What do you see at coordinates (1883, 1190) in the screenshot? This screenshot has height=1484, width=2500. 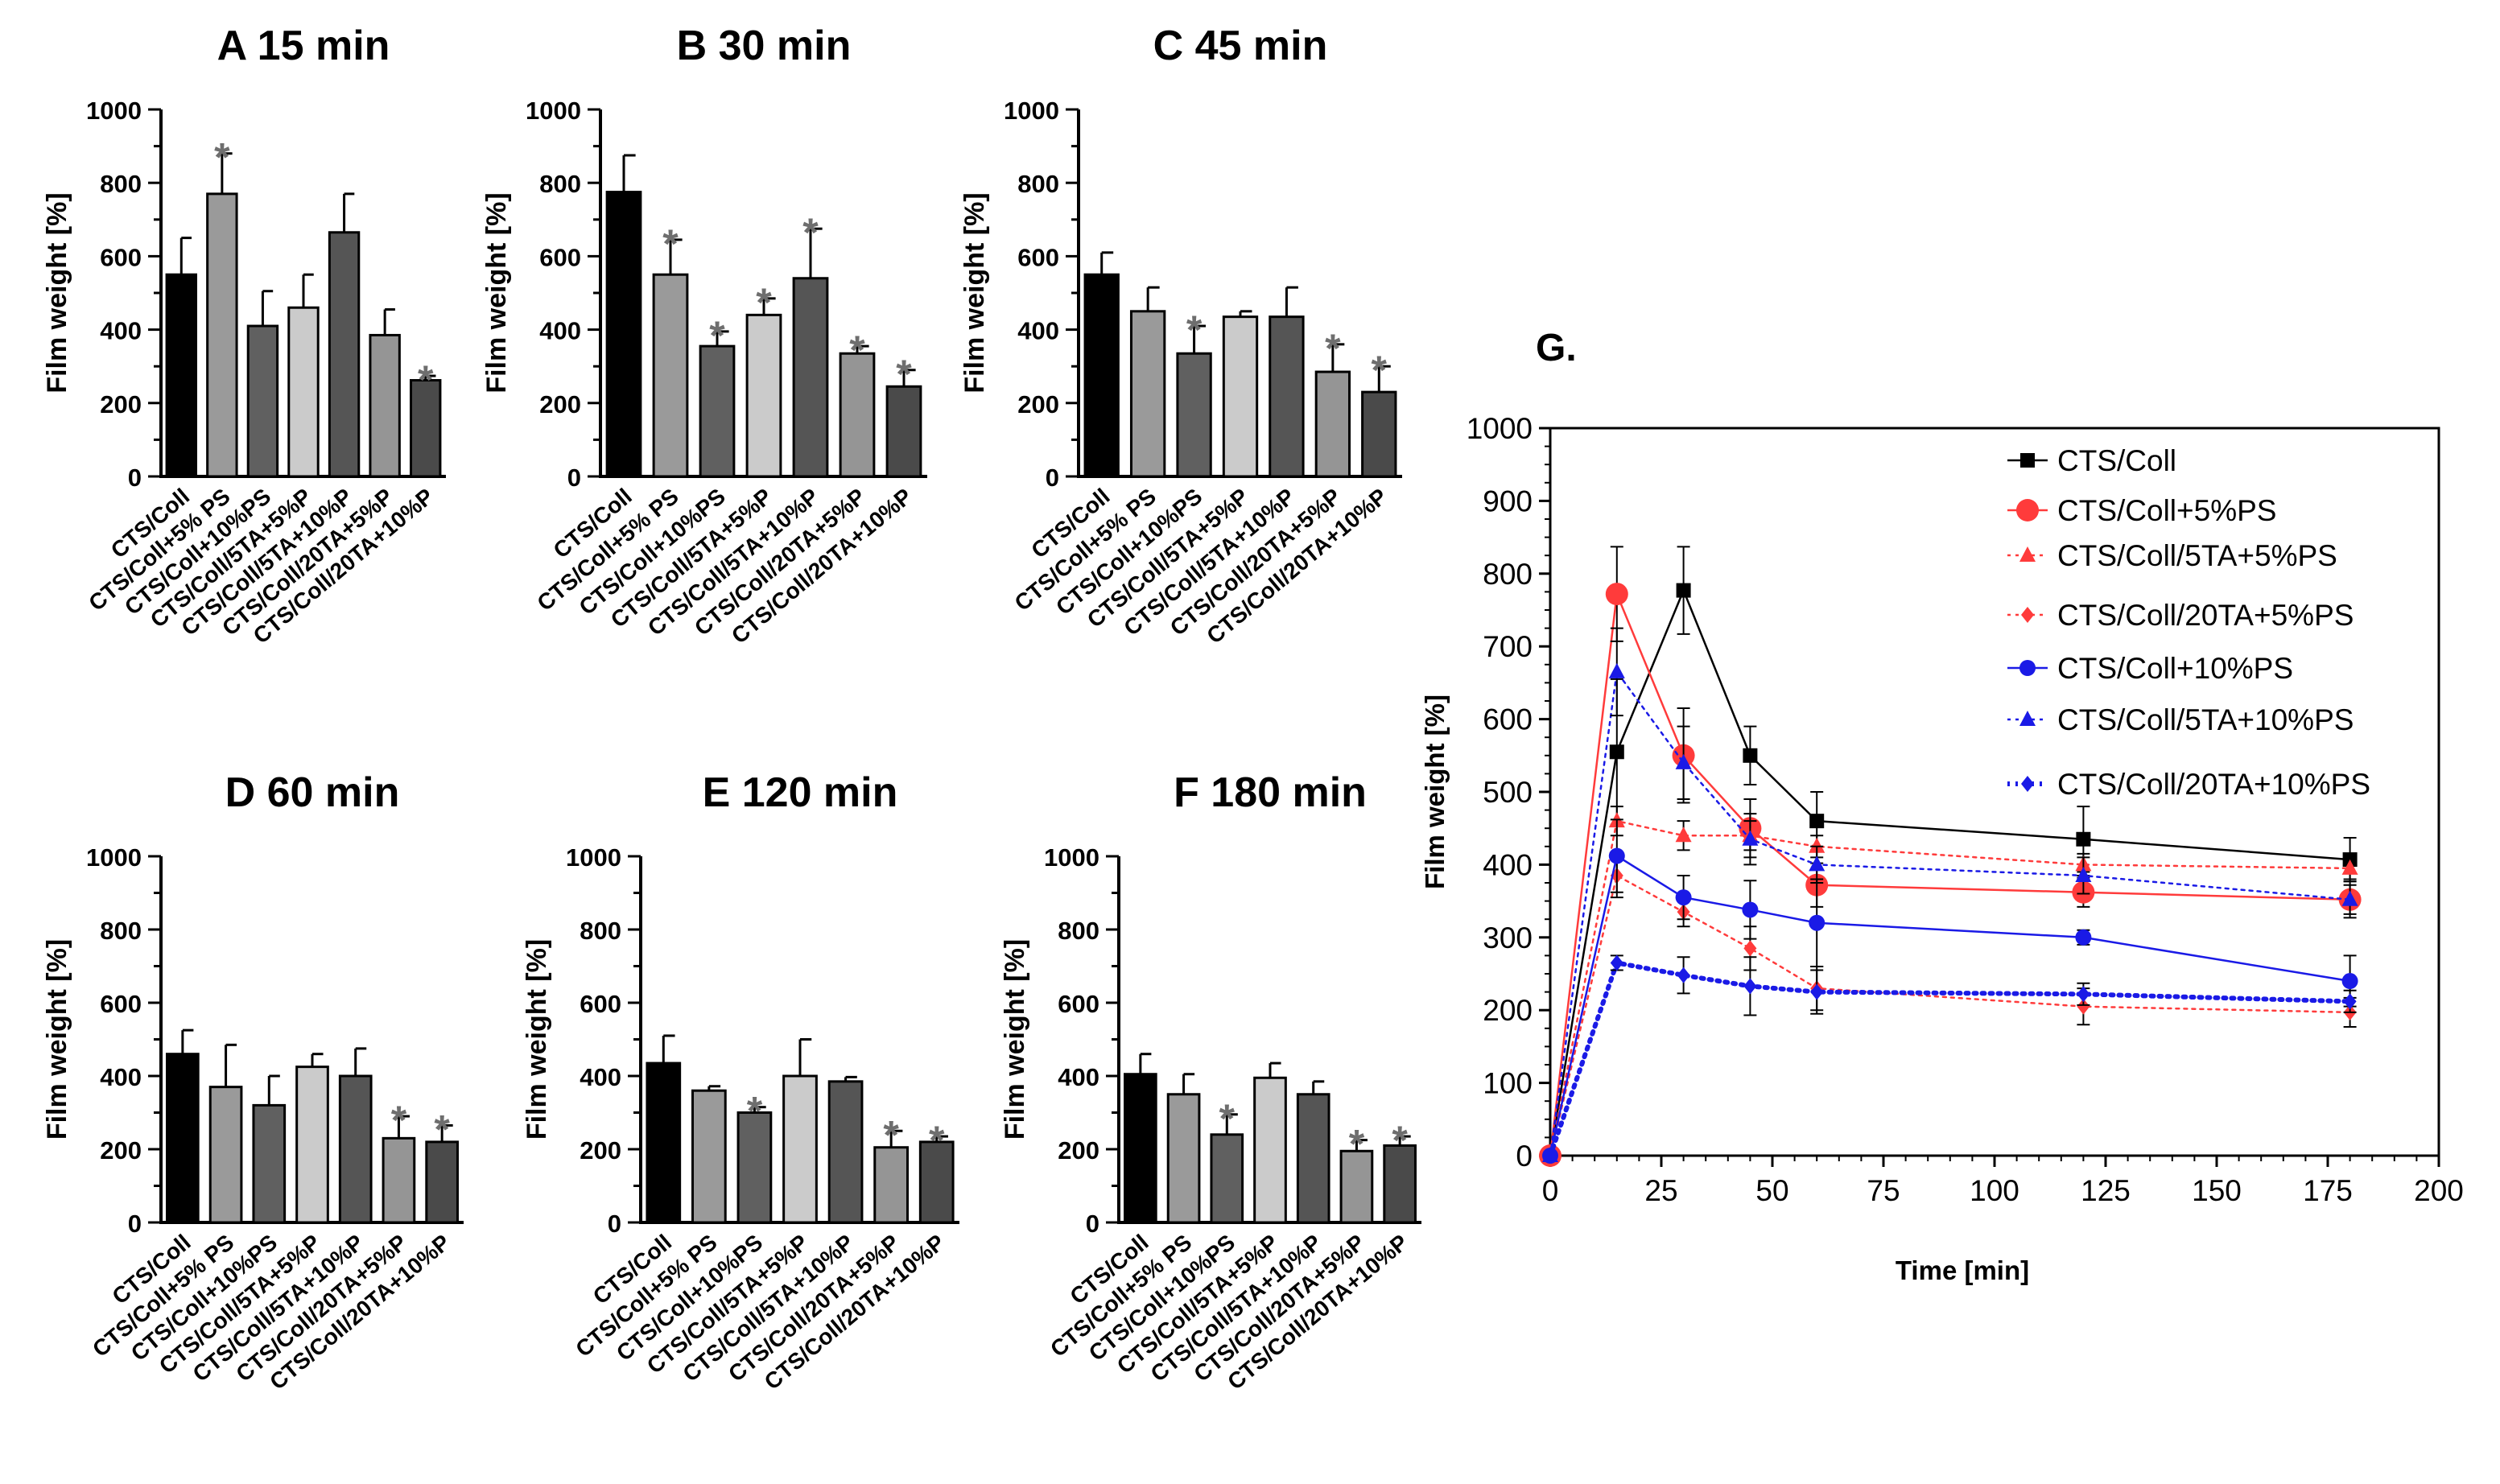 I see `x-tick-label: 75` at bounding box center [1883, 1190].